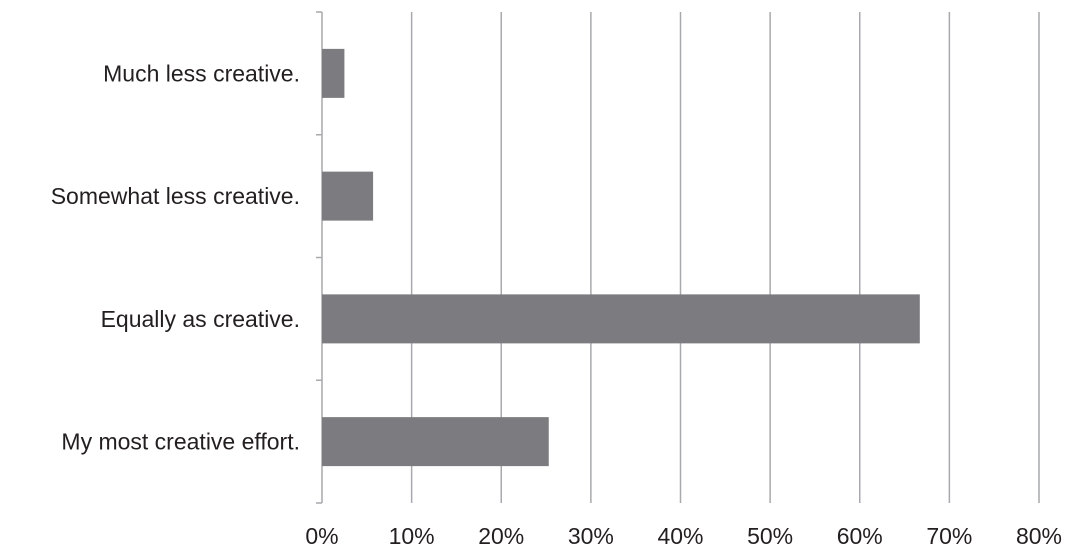 The width and height of the screenshot is (1068, 551). Describe the element at coordinates (770, 536) in the screenshot. I see `x-tick-label: 50%` at that location.